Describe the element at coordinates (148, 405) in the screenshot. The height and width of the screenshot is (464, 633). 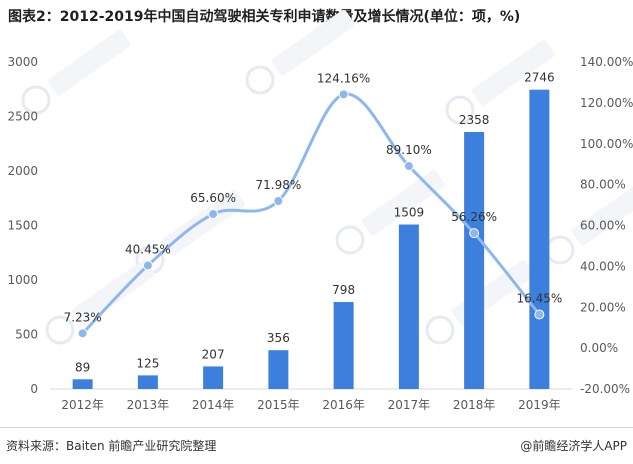
I see `x-tick-label: 2013年` at that location.